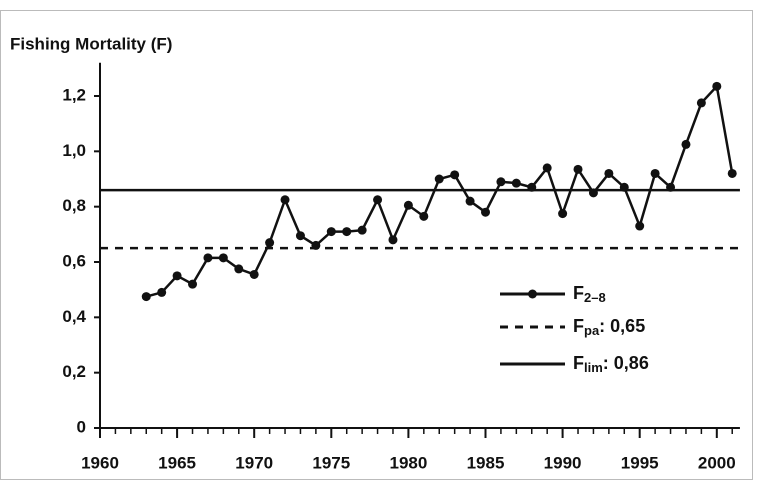 The width and height of the screenshot is (761, 481). What do you see at coordinates (74, 150) in the screenshot?
I see `y-tick-label: 1,0` at bounding box center [74, 150].